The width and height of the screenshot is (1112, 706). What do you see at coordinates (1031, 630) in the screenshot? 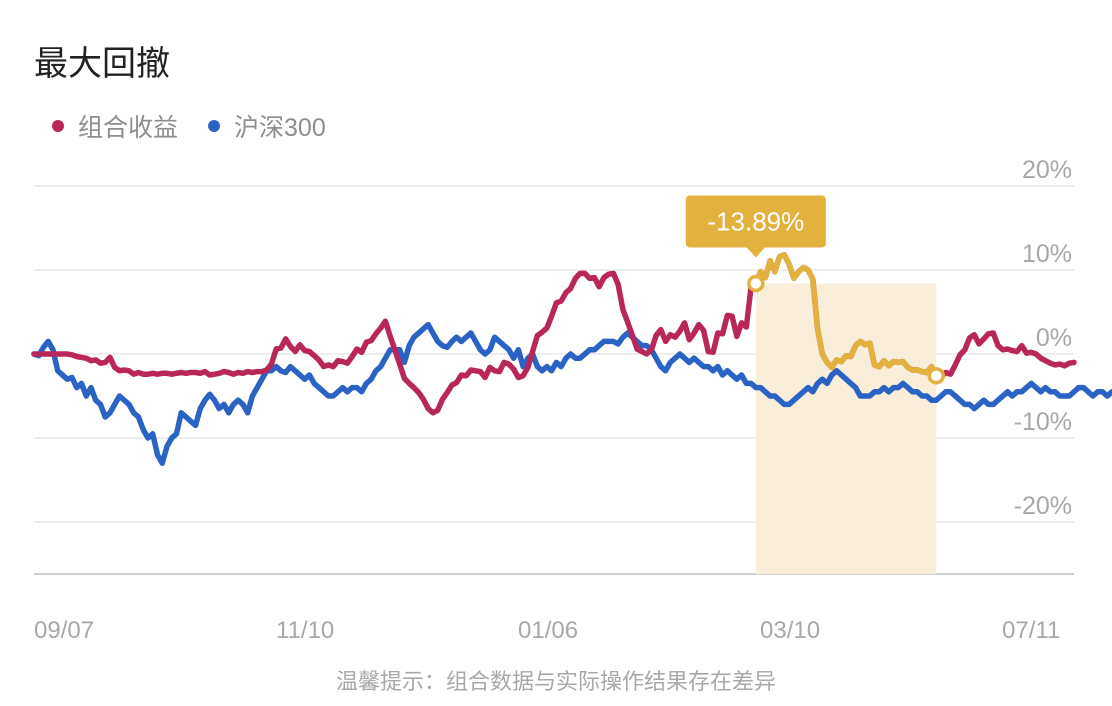
I see `x-tick-label: 07/11` at bounding box center [1031, 630].